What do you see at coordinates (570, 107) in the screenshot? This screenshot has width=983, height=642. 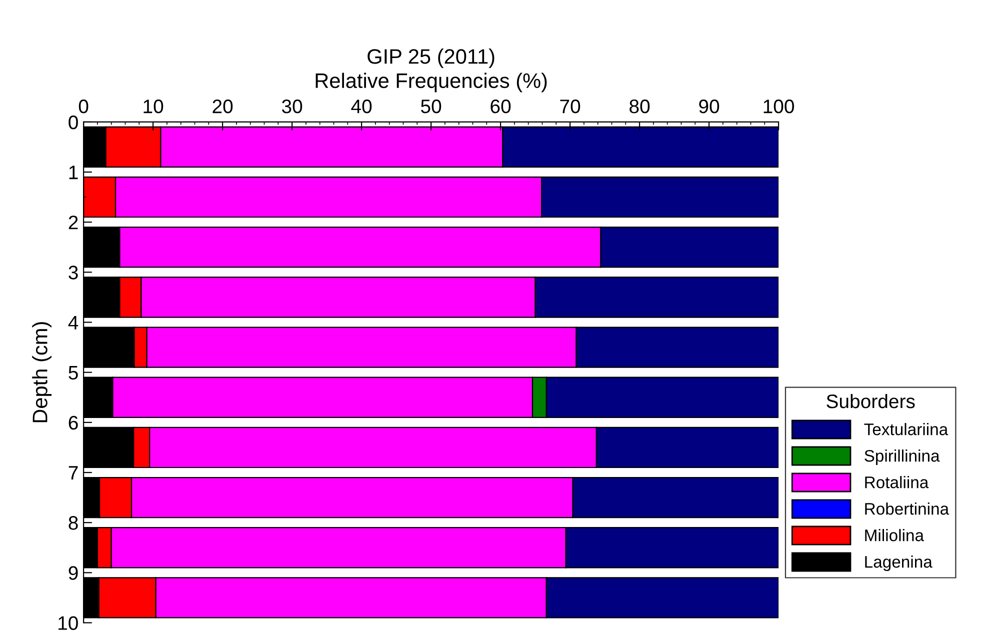 I see `x-tick-label: 70` at bounding box center [570, 107].